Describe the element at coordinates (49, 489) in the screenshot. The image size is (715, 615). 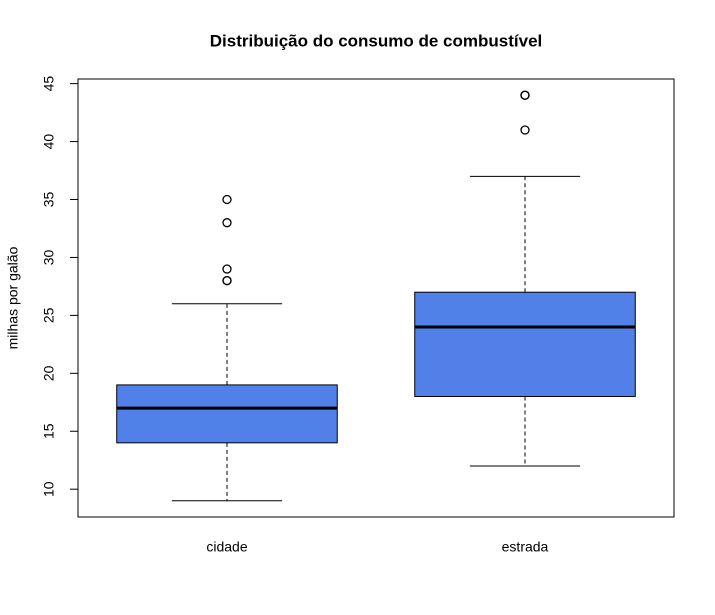
I see `y-tick-label: 10` at that location.